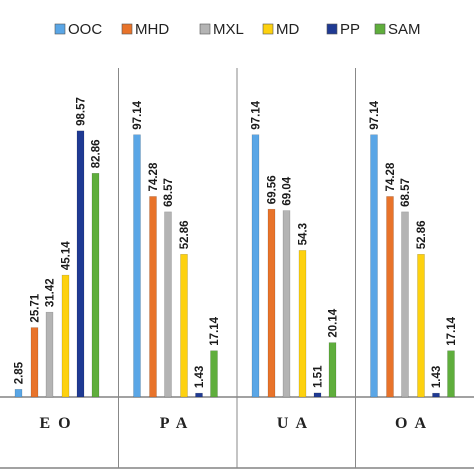  What do you see at coordinates (421, 326) in the screenshot?
I see `bar-oa-md` at bounding box center [421, 326].